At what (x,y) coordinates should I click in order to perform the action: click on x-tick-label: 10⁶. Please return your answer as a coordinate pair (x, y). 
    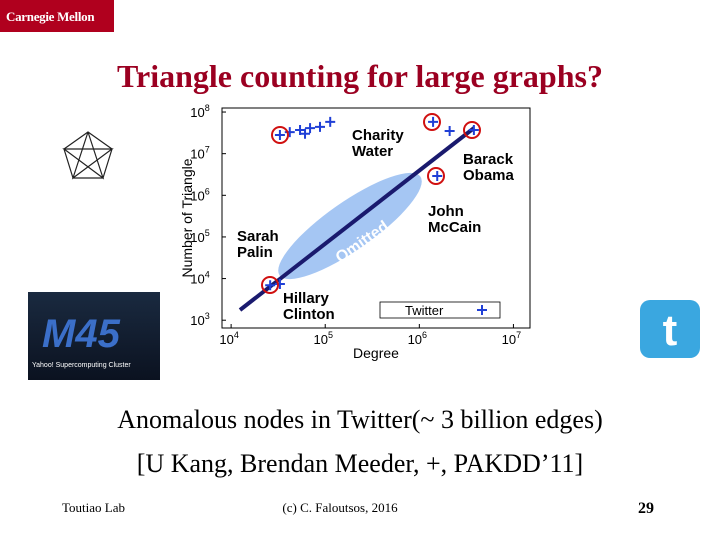
    Looking at the image, I should click on (417, 338).